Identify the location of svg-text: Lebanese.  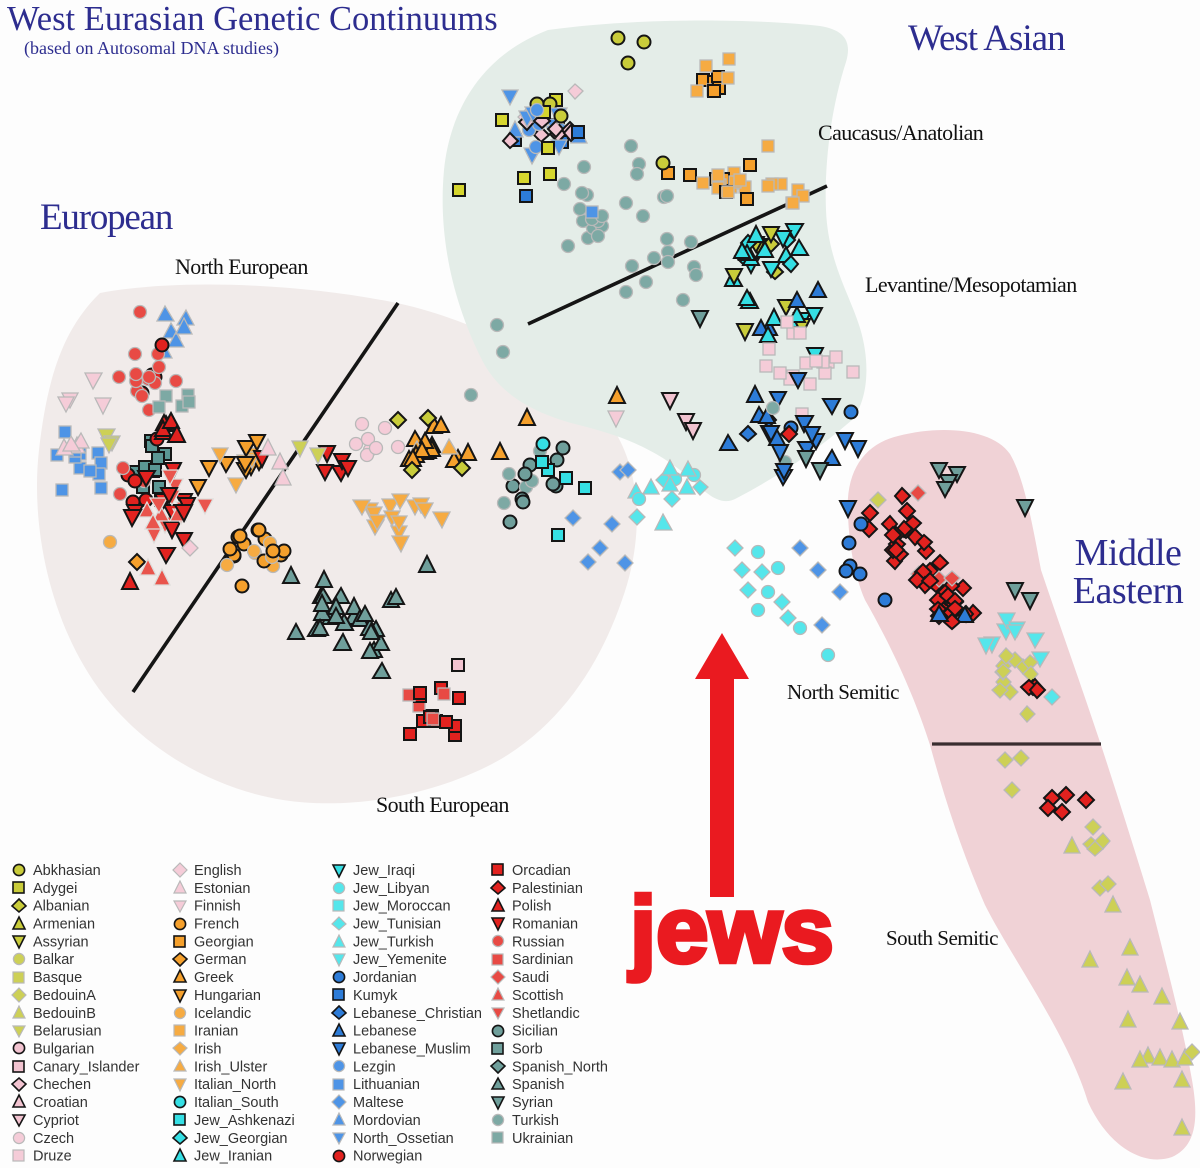
(385, 1032).